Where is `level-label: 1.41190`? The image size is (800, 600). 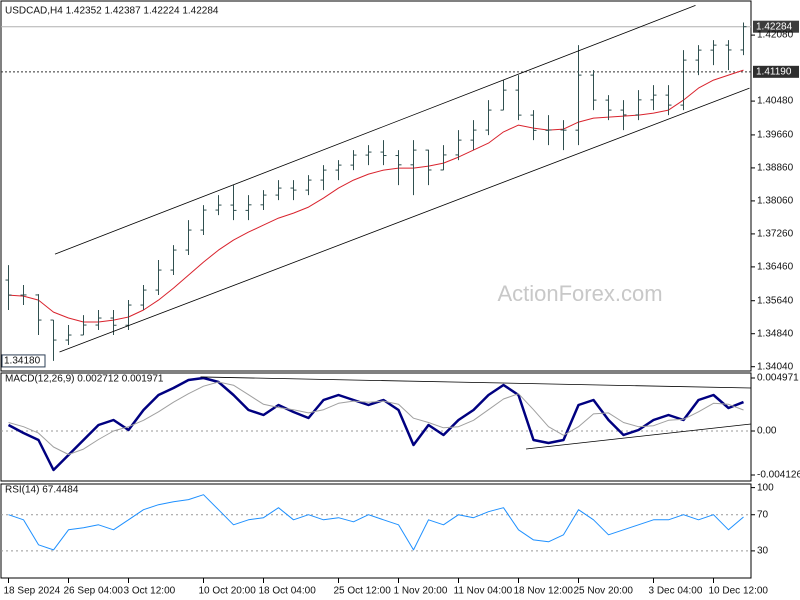
level-label: 1.41190 is located at coordinates (774, 71).